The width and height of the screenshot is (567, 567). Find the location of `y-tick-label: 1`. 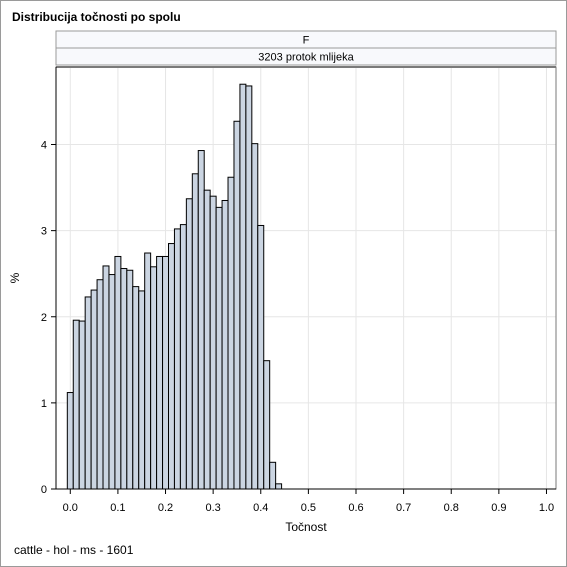

y-tick-label: 1 is located at coordinates (44, 404).